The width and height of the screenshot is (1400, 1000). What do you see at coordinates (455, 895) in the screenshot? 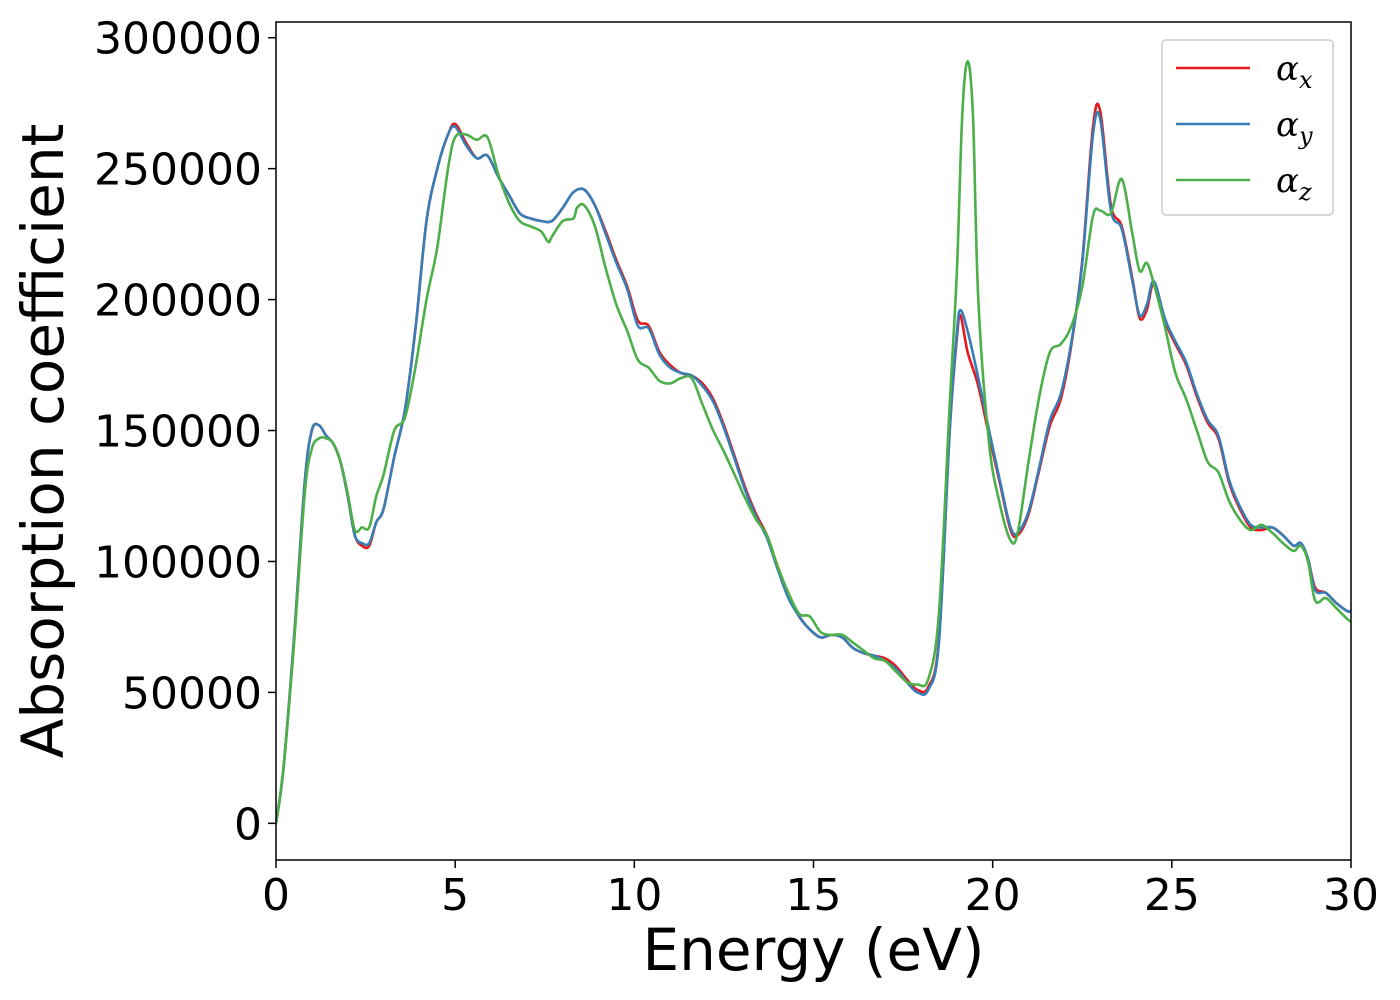
I see `x-tick-label: 5` at bounding box center [455, 895].